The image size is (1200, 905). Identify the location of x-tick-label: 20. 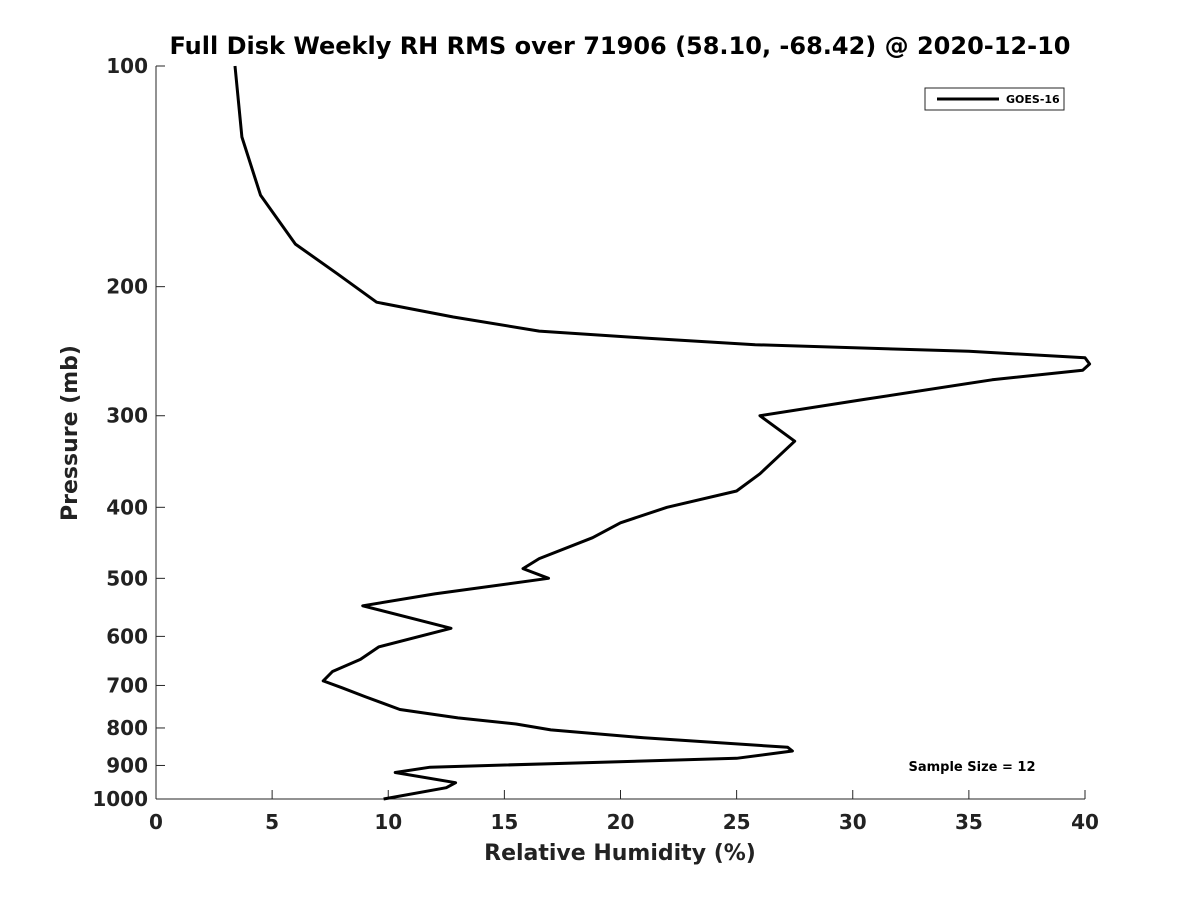
(621, 822).